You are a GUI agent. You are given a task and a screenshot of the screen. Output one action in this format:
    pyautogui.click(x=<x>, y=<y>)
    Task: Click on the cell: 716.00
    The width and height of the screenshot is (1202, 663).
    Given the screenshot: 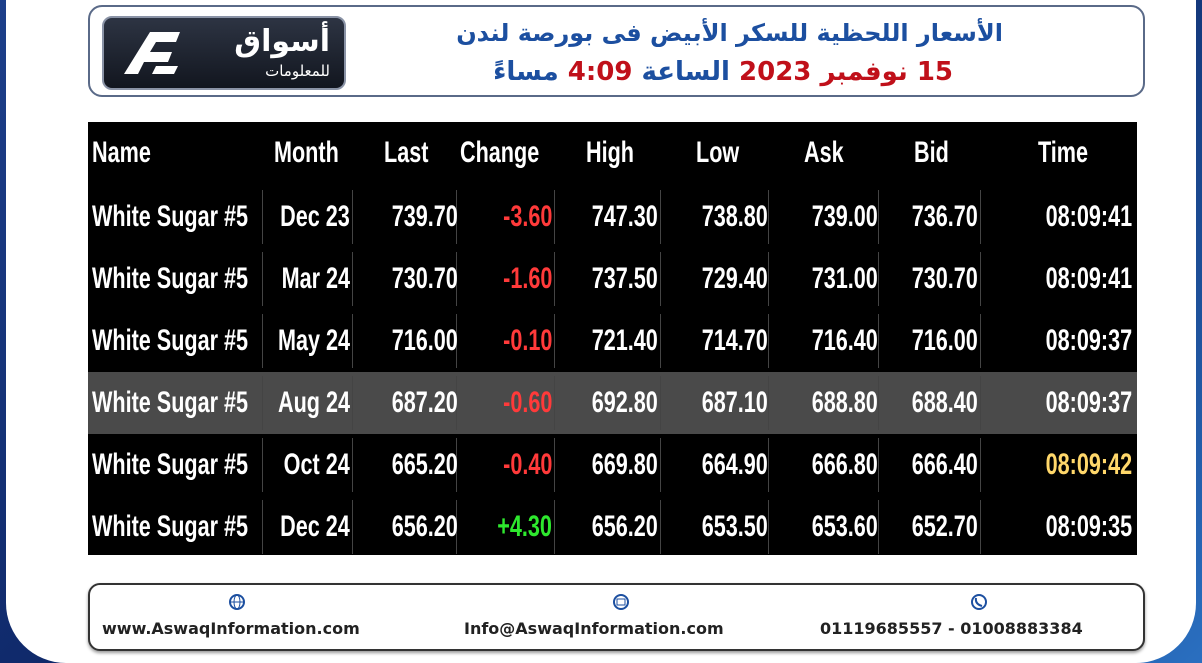 What is the action you would take?
    pyautogui.click(x=407, y=341)
    